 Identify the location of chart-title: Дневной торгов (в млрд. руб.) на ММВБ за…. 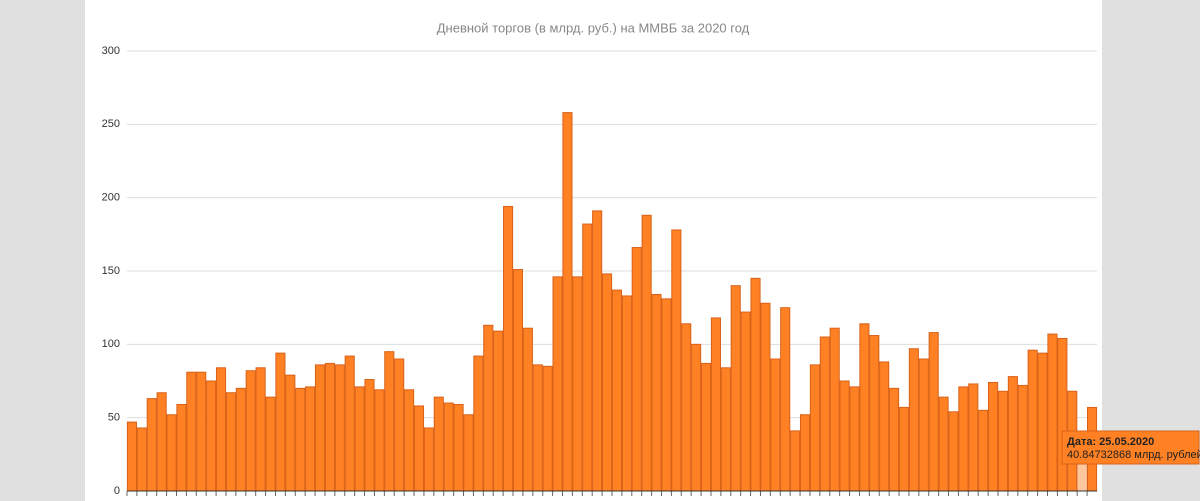
(593, 27).